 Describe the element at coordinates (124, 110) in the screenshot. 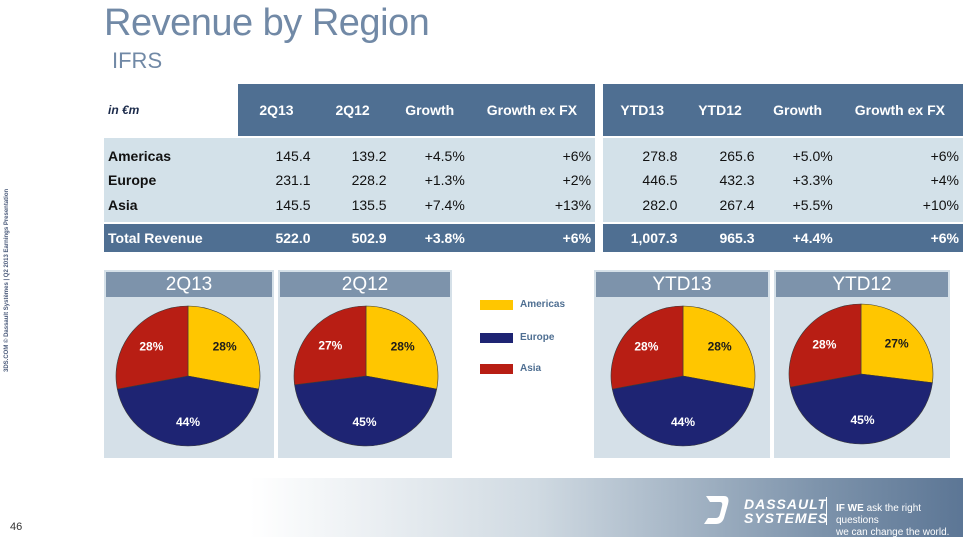

I see `table-caption: in €m` at that location.